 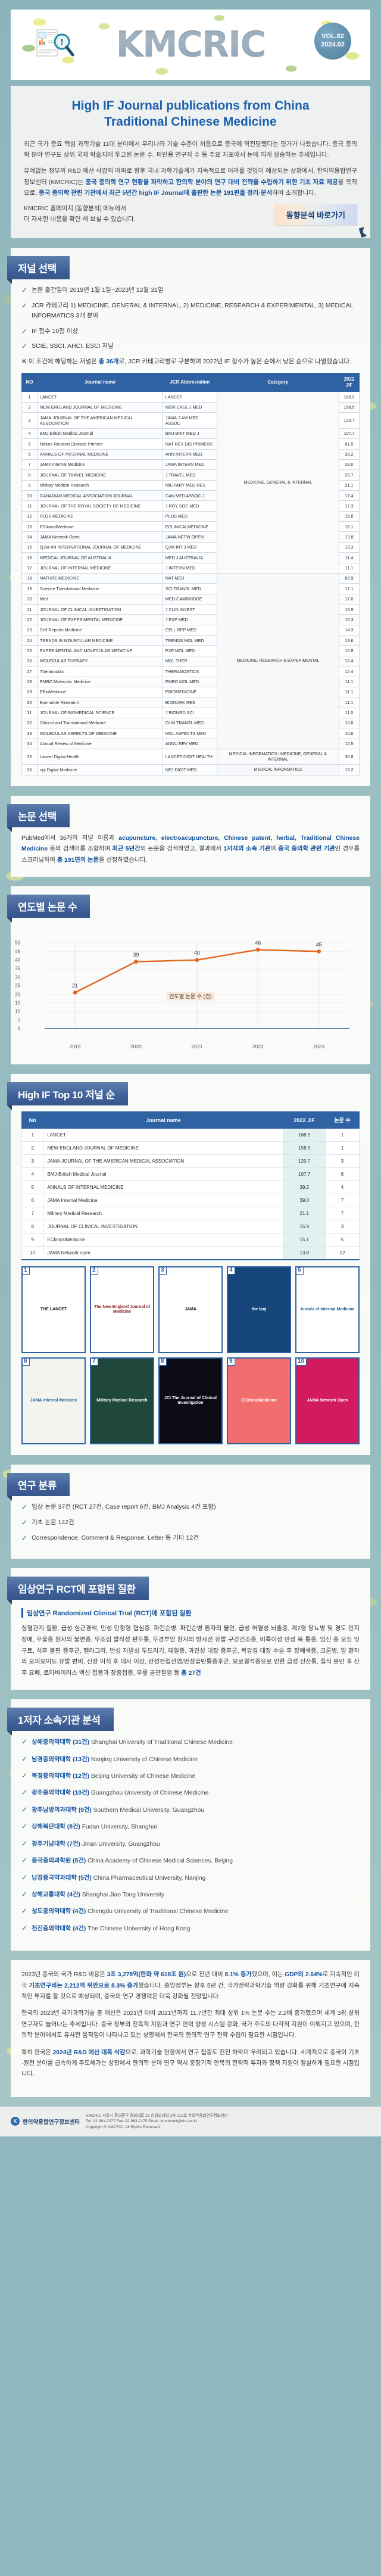 What do you see at coordinates (30, 733) in the screenshot?
I see `journal-no: 33` at bounding box center [30, 733].